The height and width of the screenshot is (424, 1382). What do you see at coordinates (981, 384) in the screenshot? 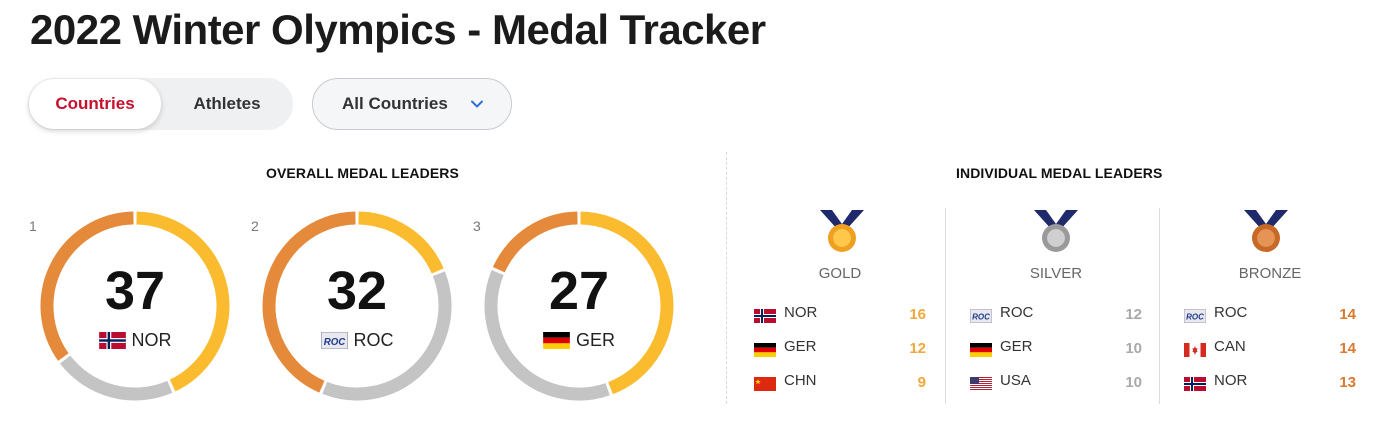
I see `flag-usa-icon` at bounding box center [981, 384].